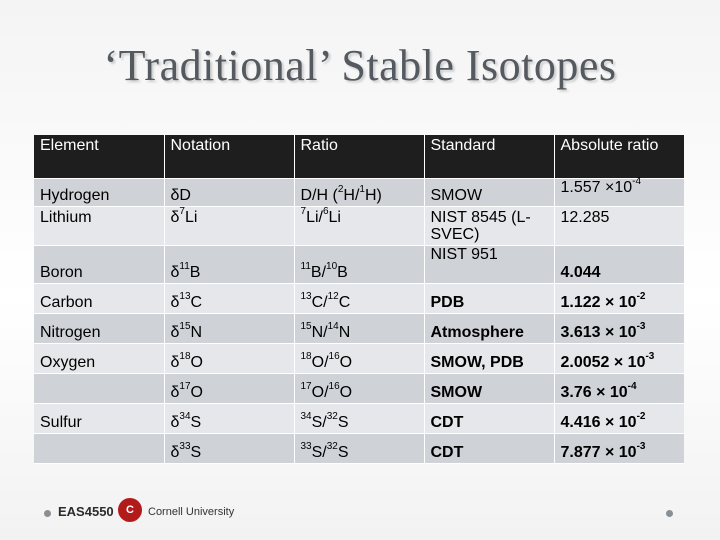 The image size is (720, 540). I want to click on table-cell: Lithium, so click(99, 226).